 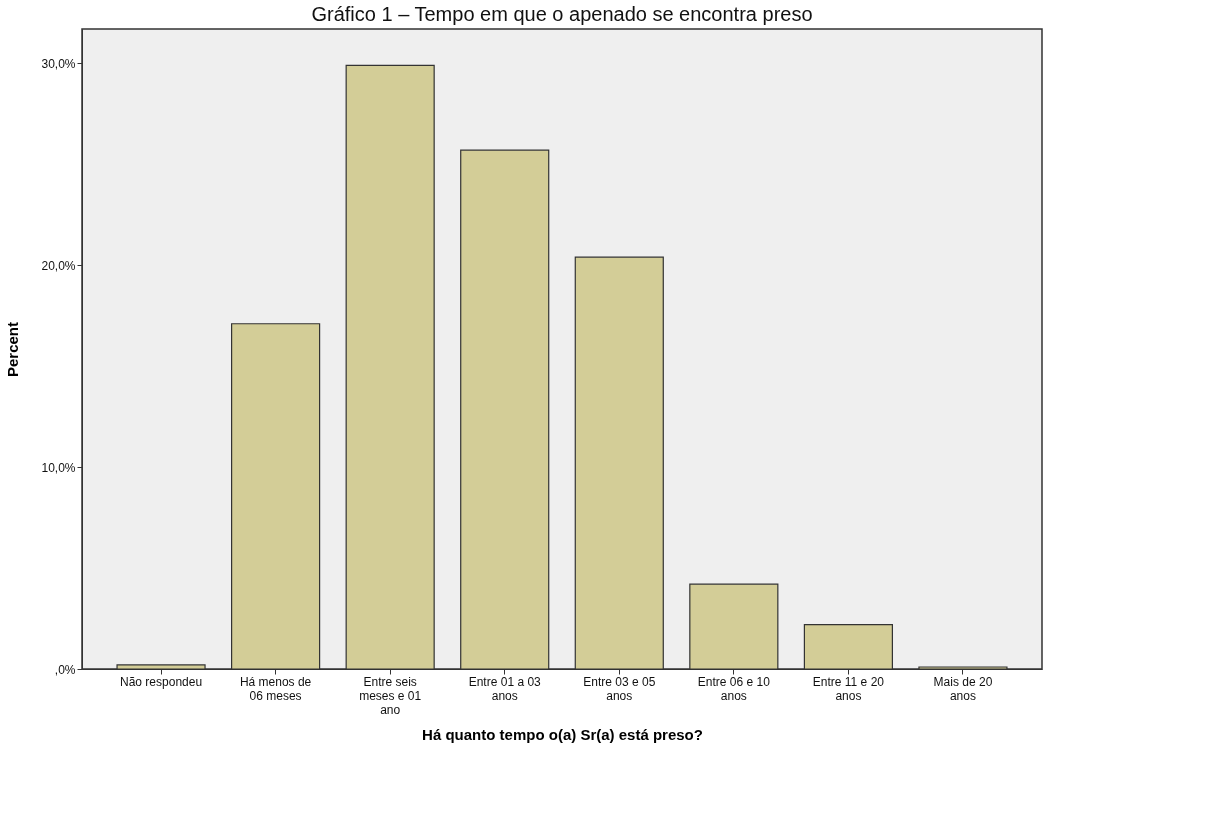 What do you see at coordinates (848, 688) in the screenshot?
I see `x-tick-label: Entre 11 e 20 anos` at bounding box center [848, 688].